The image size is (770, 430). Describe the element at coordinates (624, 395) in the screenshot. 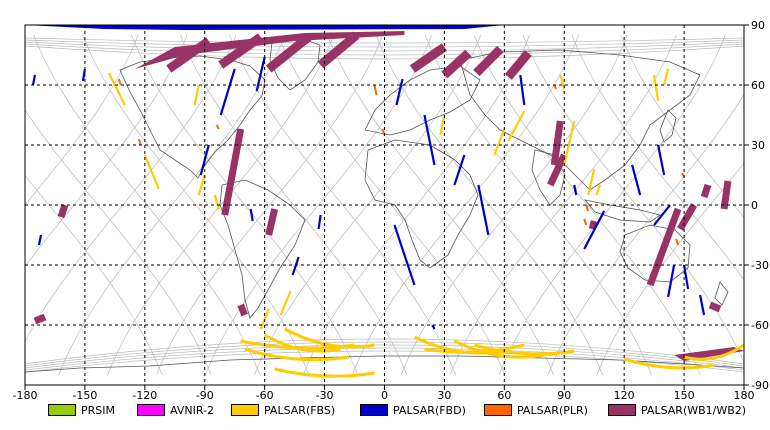

I see `lon-tick-label: 120` at that location.